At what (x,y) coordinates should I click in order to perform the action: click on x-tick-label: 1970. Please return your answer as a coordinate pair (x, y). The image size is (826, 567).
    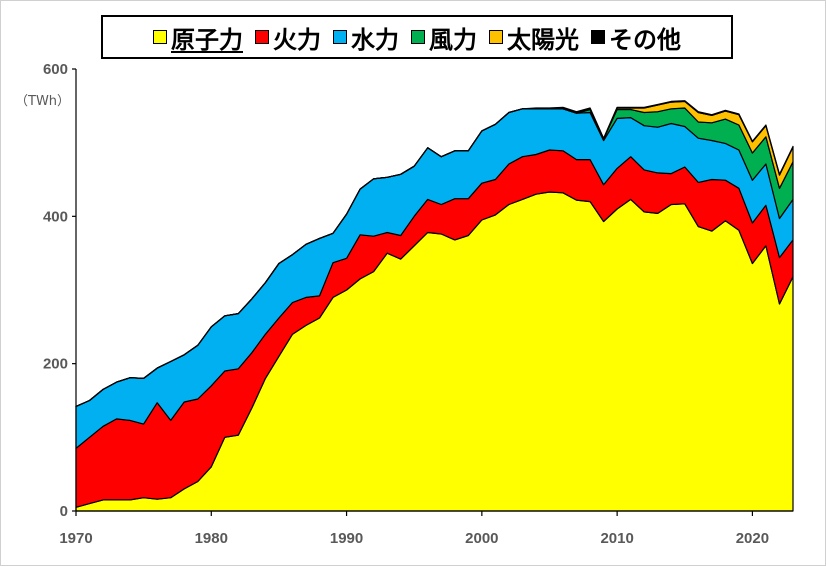
    Looking at the image, I should click on (75, 538).